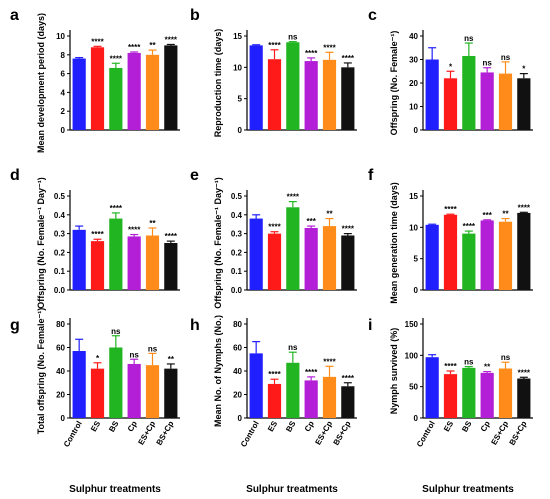 Image resolution: width=550 pixels, height=499 pixels. Describe the element at coordinates (394, 243) in the screenshot. I see `y-axis-label: Mean generation time (days)` at that location.